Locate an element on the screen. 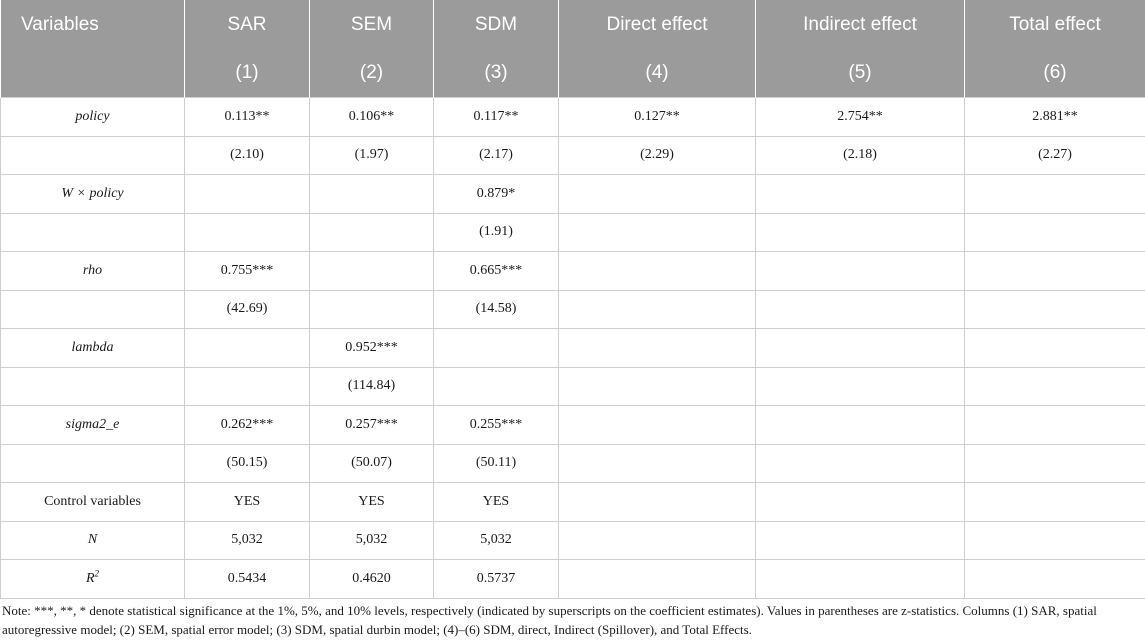 This screenshot has width=1145, height=642. table-cell: 0.257*** is located at coordinates (371, 425).